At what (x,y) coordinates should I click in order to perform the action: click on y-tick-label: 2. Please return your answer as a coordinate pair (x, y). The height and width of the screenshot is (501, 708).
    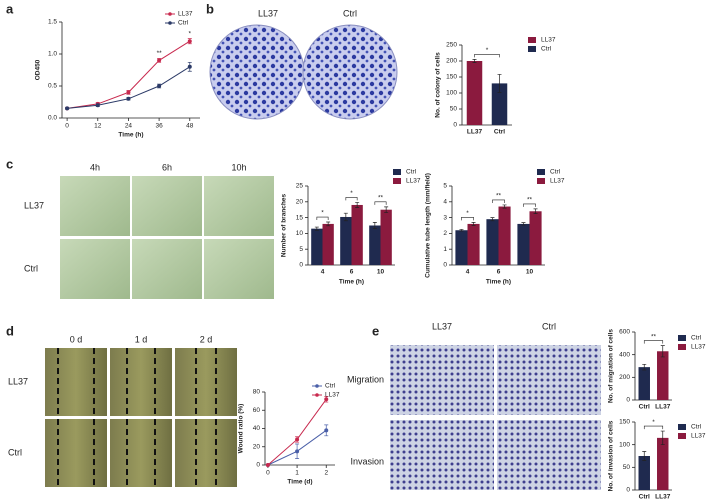
    Looking at the image, I should click on (445, 233).